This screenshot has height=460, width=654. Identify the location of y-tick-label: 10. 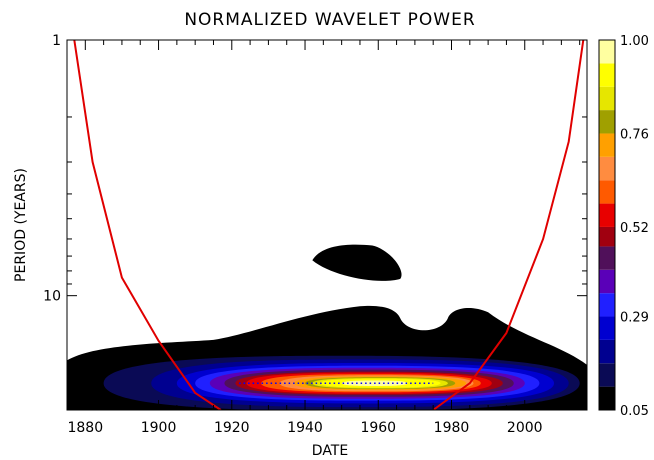
(52, 297).